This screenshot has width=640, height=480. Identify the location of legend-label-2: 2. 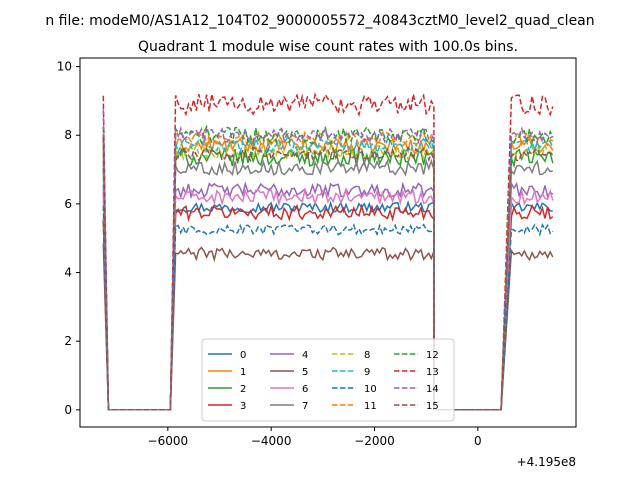
(243, 389).